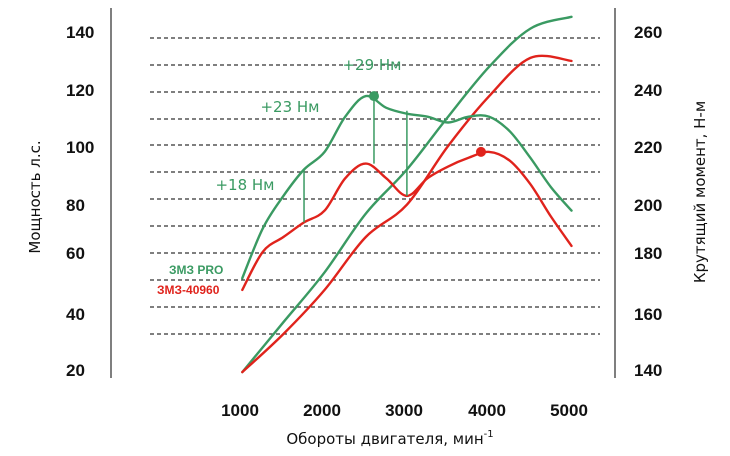 This screenshot has height=456, width=730. Describe the element at coordinates (311, 139) in the screenshot. I see `torque-gain-annotations: +18 Нм +23 Нм +29 Нм` at that location.